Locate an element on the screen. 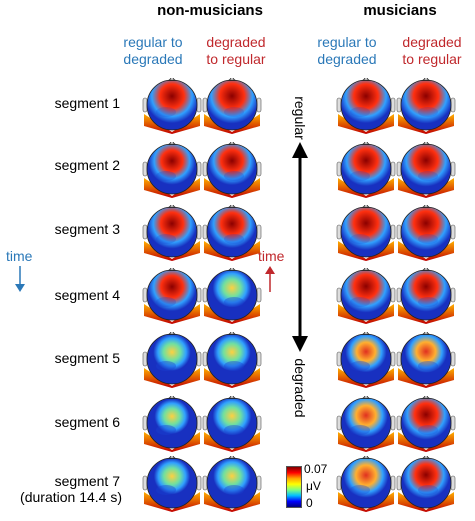 This screenshot has width=475, height=521. topomap-seg3-mus-r2d is located at coordinates (366, 233).